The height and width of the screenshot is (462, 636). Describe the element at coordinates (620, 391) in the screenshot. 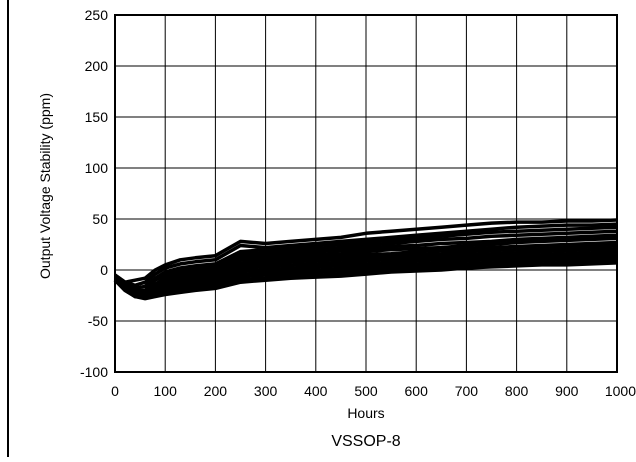

I see `x-tick-label: 1000` at that location.